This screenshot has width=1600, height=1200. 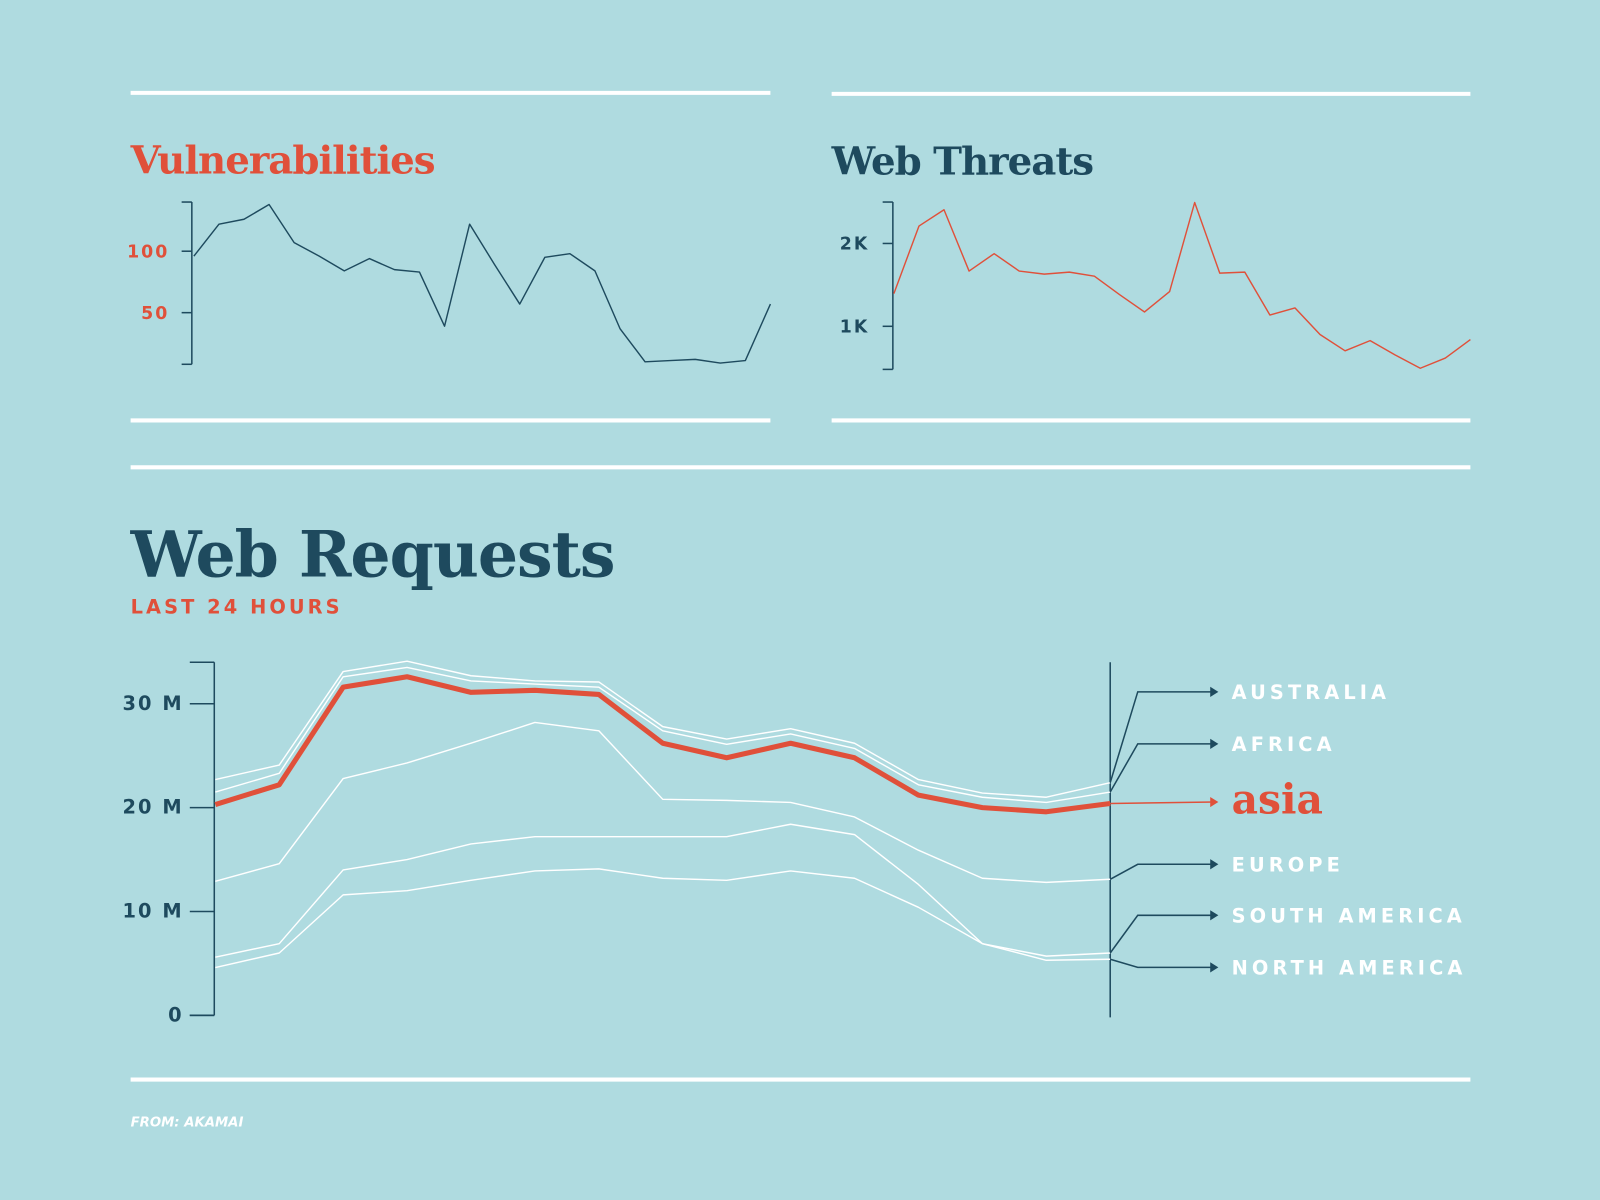 What do you see at coordinates (155, 314) in the screenshot?
I see `y-tick-label: 50` at bounding box center [155, 314].